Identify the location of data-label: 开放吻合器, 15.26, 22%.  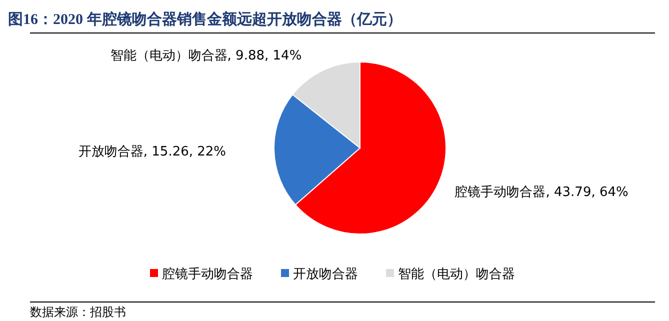
(152, 152).